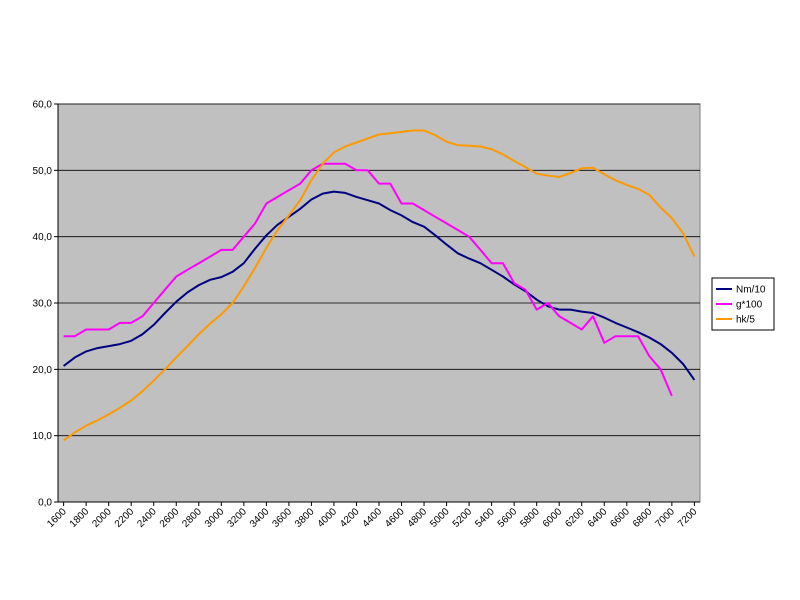  Describe the element at coordinates (43, 237) in the screenshot. I see `y-tick-label: 40,0` at that location.